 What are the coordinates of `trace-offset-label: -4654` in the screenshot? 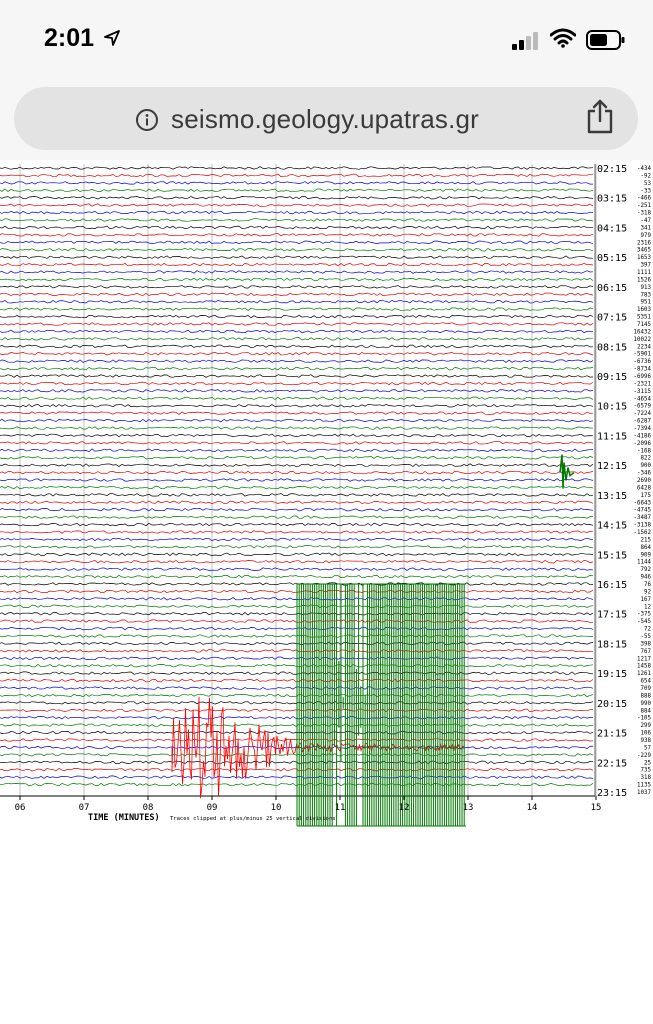 It's located at (643, 399).